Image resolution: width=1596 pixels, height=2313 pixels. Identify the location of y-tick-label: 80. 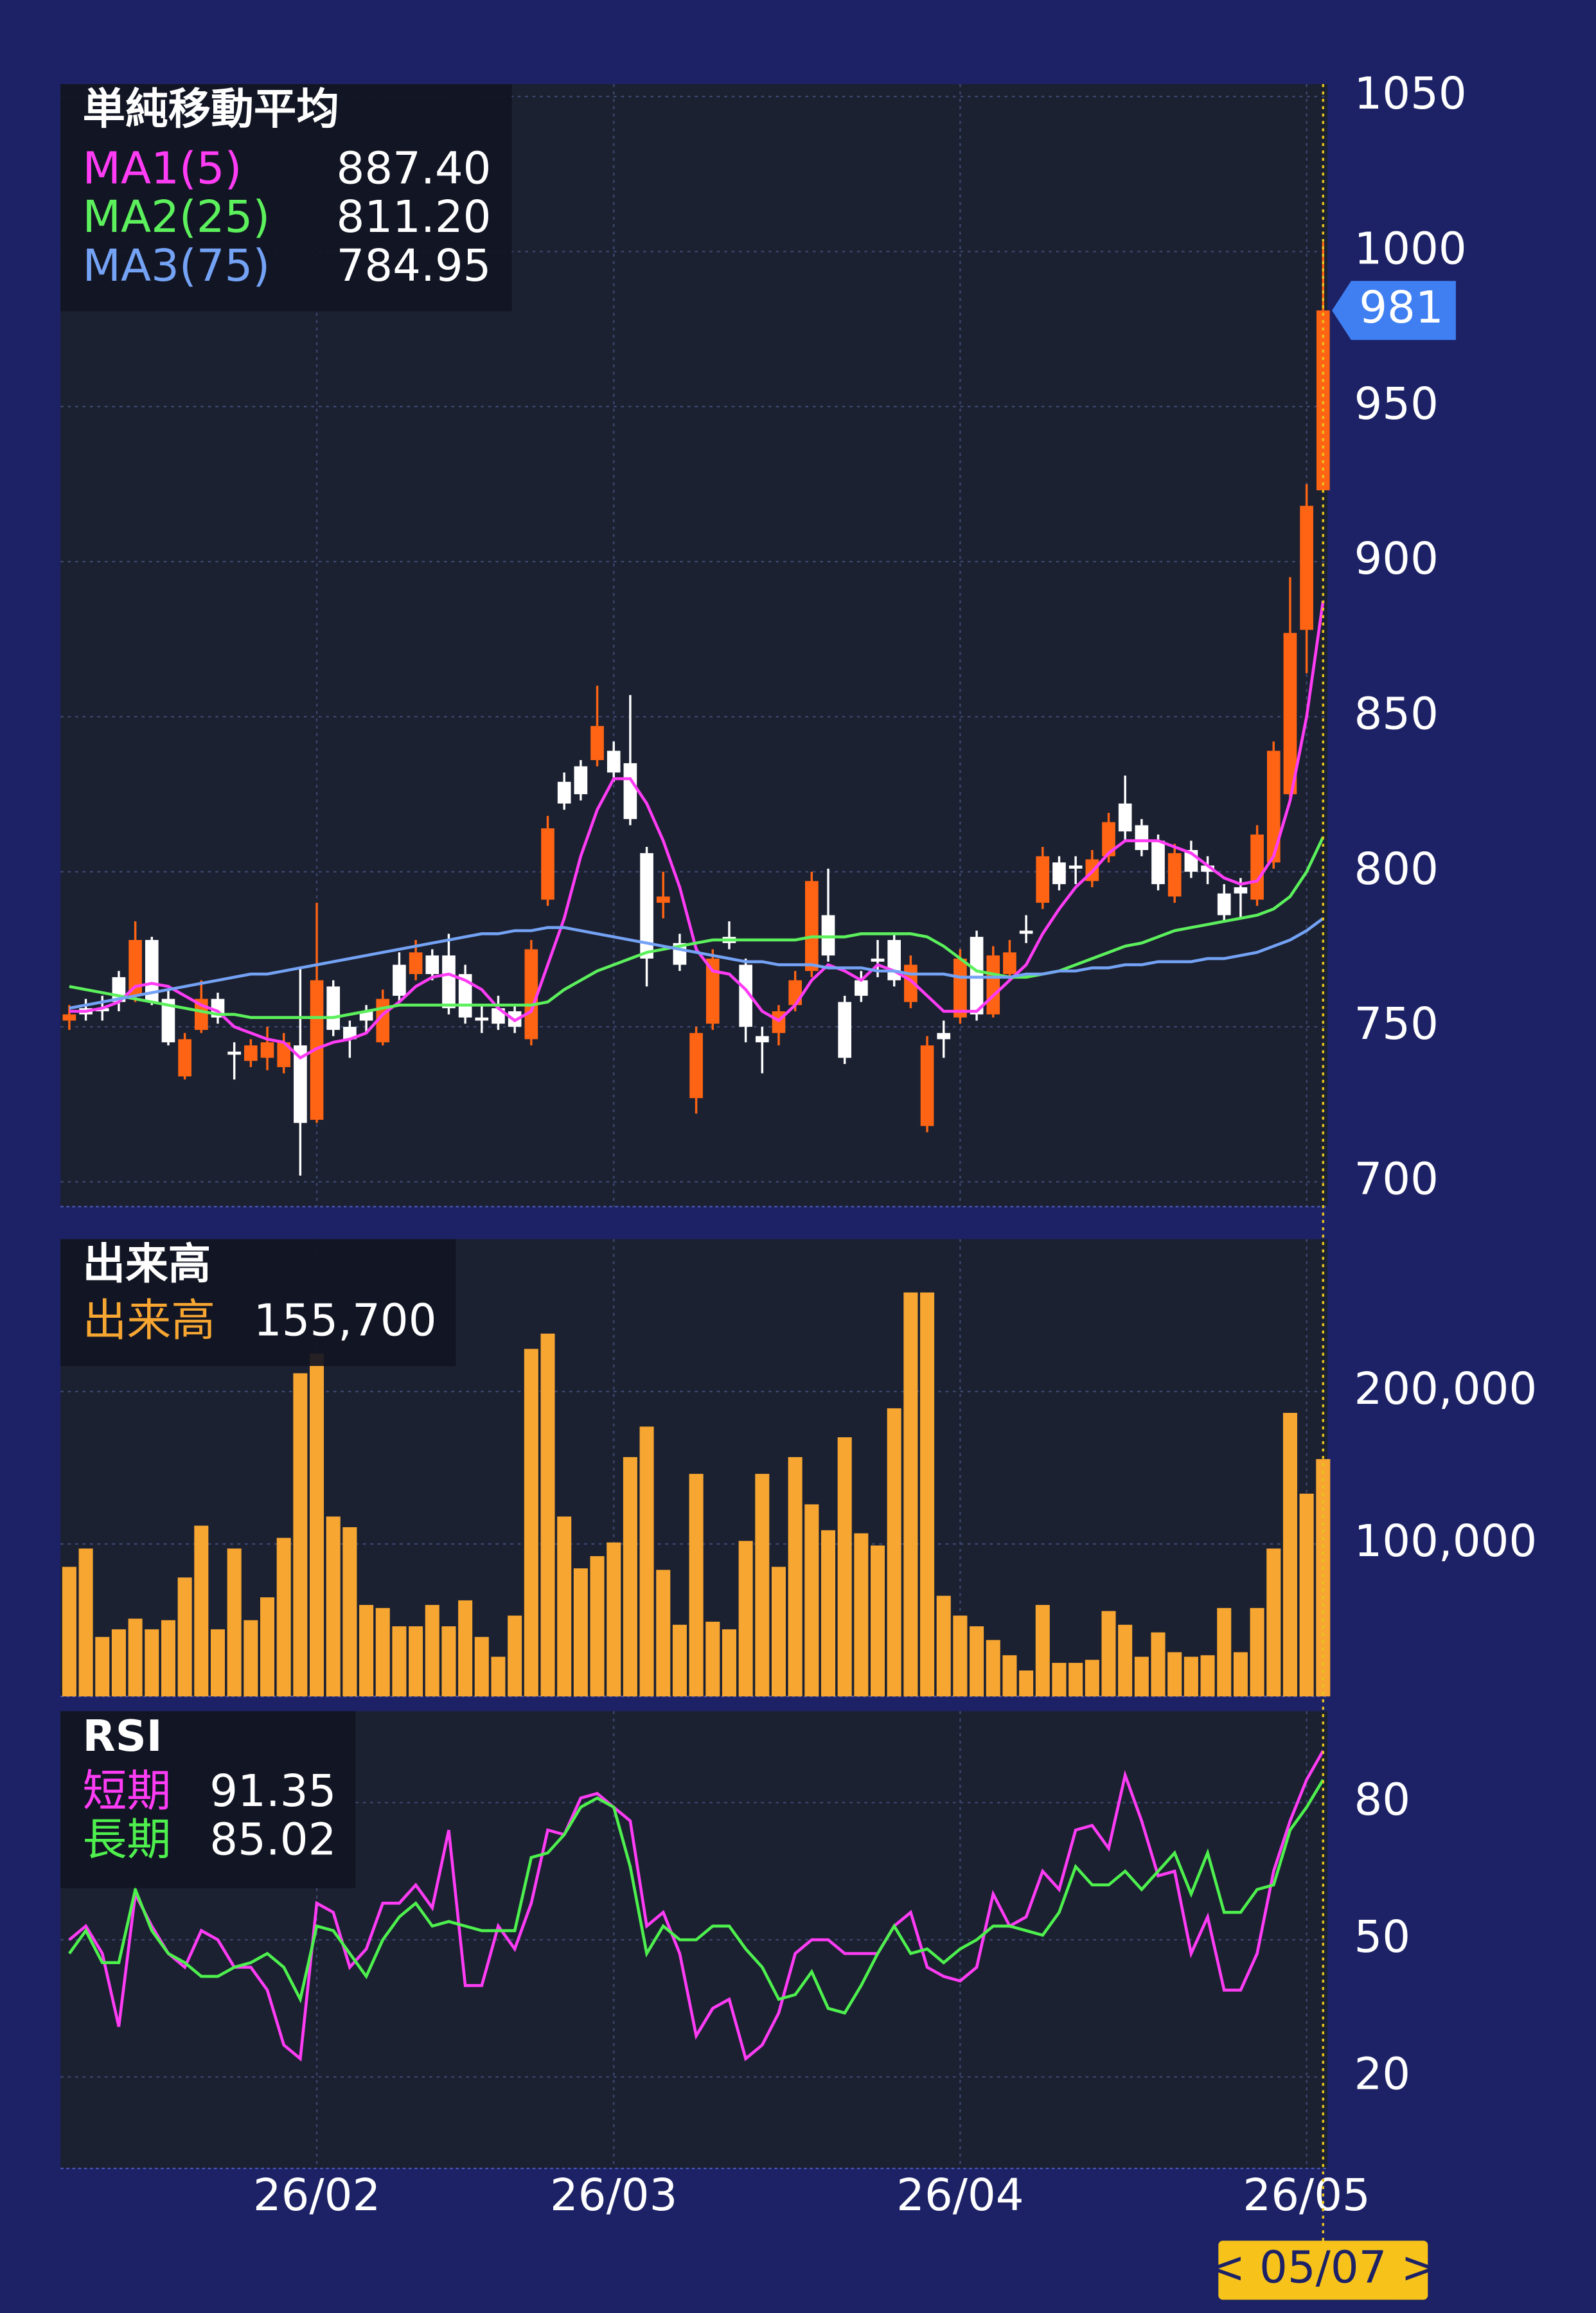
(1382, 1800).